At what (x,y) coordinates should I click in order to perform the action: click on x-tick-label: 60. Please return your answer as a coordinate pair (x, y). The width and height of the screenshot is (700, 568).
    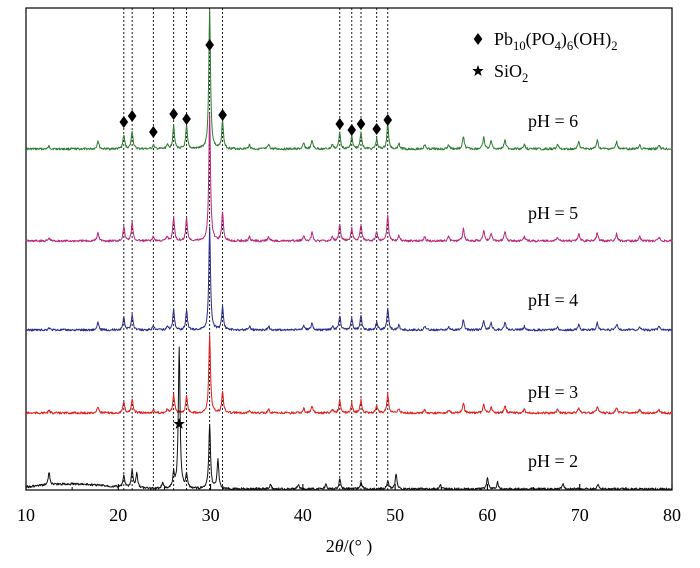
    Looking at the image, I should click on (487, 515).